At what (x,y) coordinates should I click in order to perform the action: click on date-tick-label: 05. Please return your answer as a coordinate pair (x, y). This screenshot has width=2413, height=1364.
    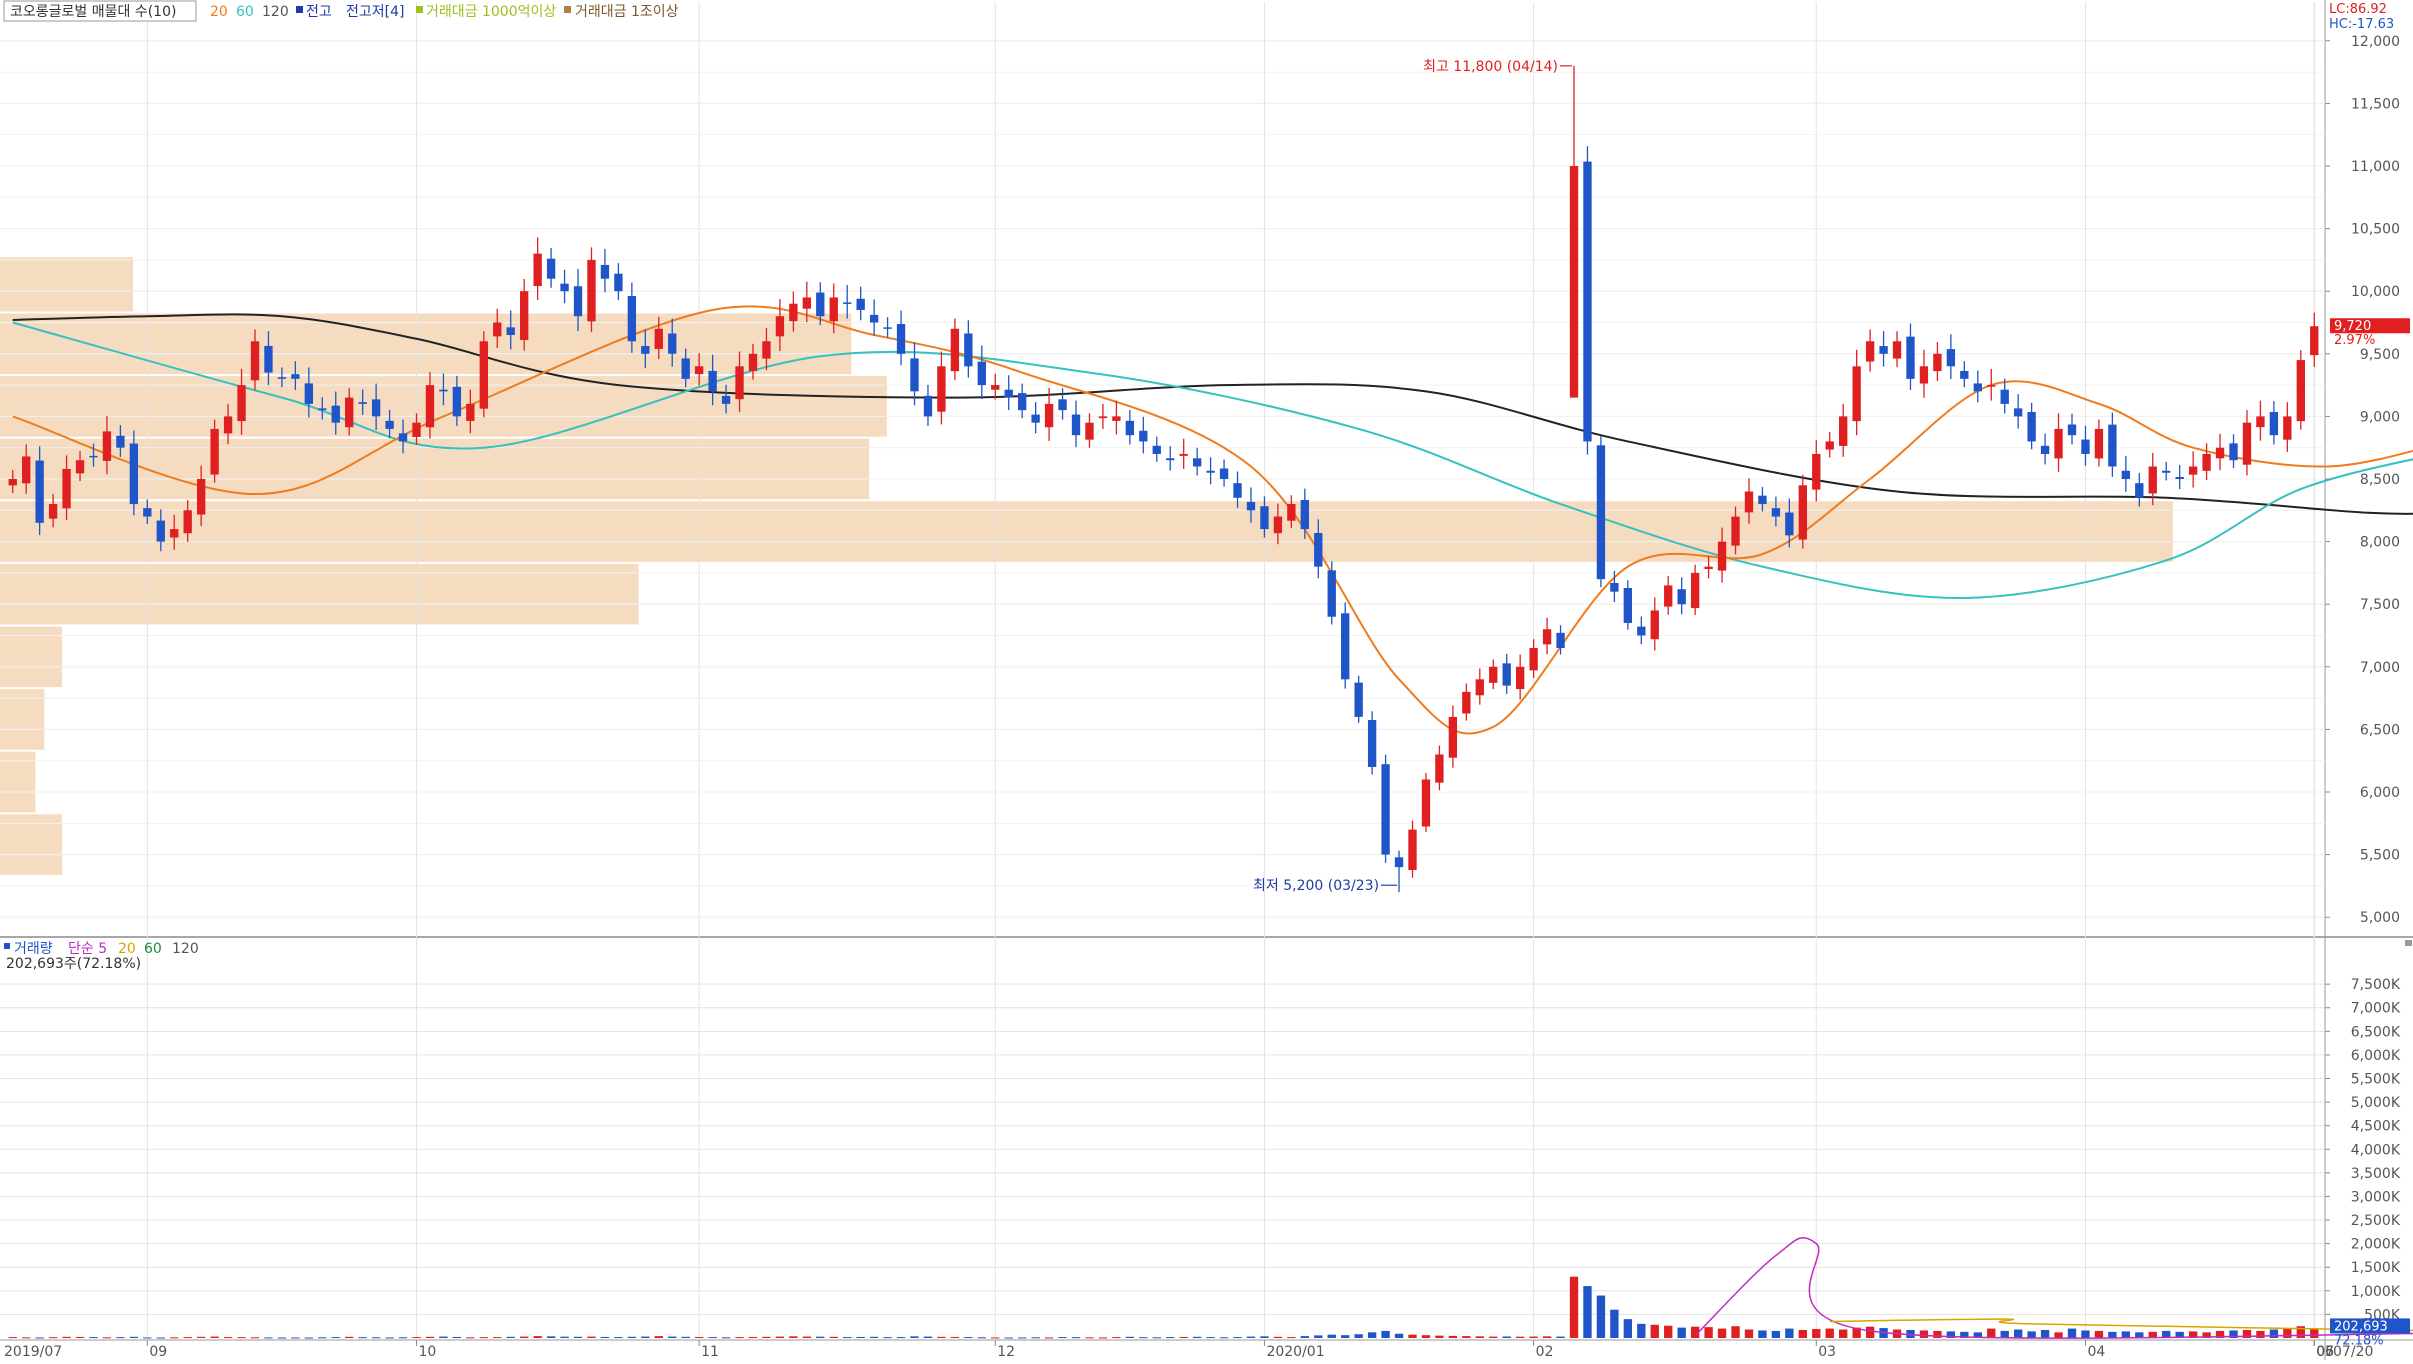
    Looking at the image, I should click on (2325, 1352).